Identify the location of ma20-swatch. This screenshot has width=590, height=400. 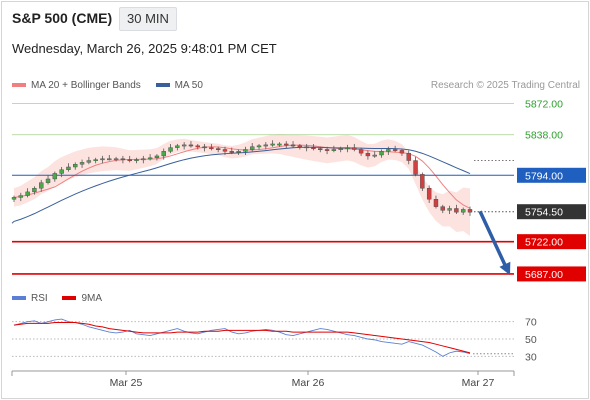
(19, 85).